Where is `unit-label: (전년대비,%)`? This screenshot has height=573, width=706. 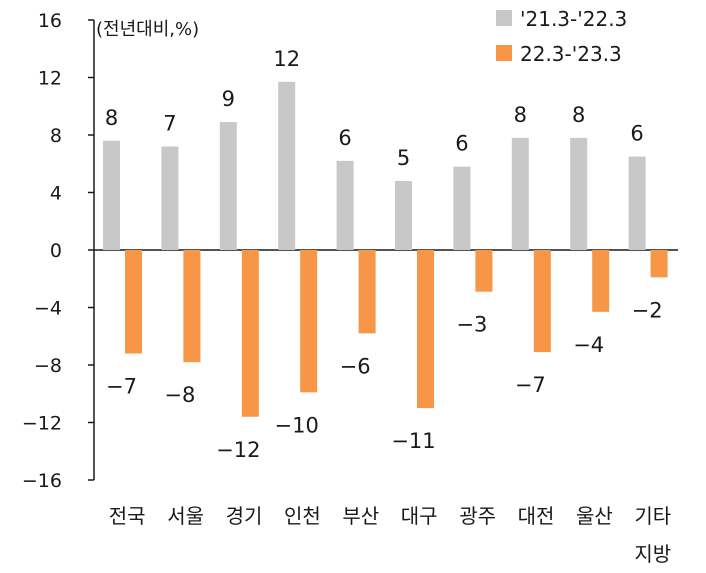
unit-label: (전년대비,%) is located at coordinates (147, 29).